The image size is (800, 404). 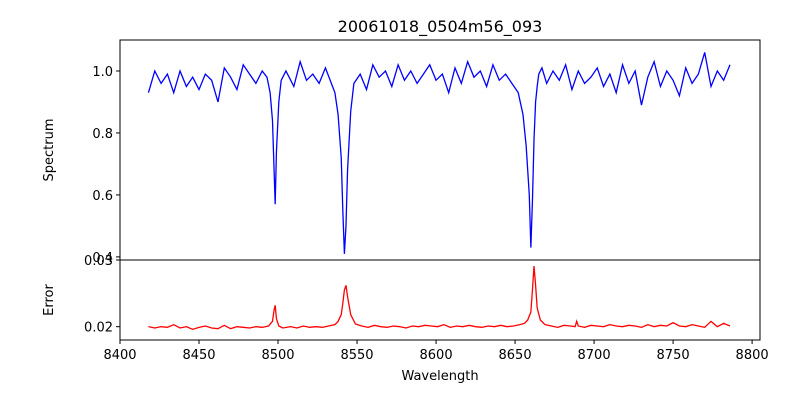 I want to click on error-x-ticks: 8400 8450 8500 8550 8600 8650 8700 8750 8800, so click(x=436, y=351).